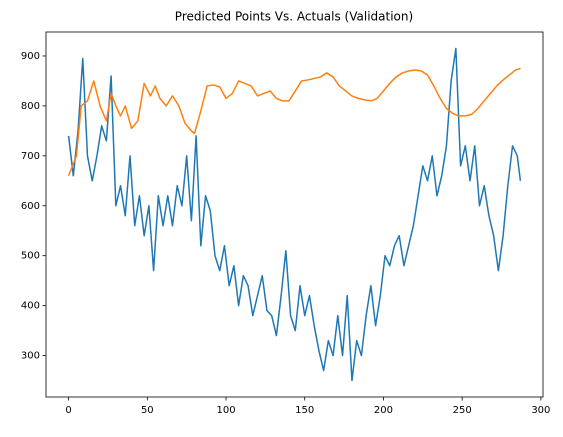  Describe the element at coordinates (30, 306) in the screenshot. I see `y-tick-label: 400` at that location.